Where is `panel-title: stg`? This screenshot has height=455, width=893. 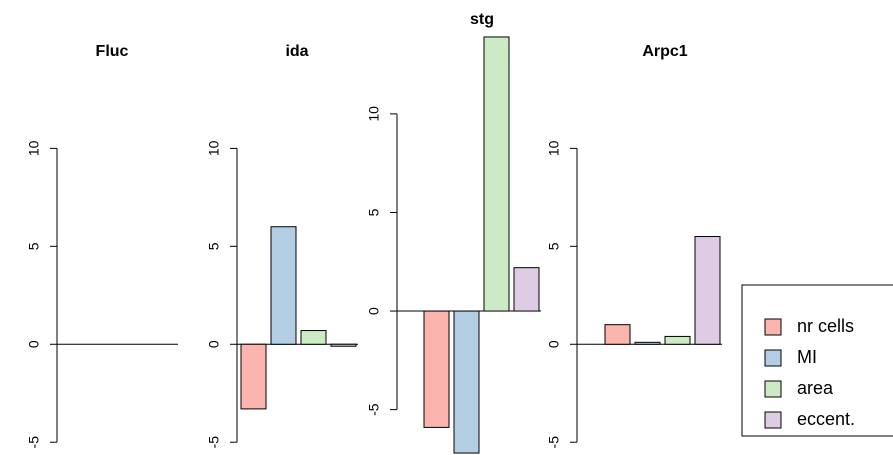 panel-title: stg is located at coordinates (482, 19).